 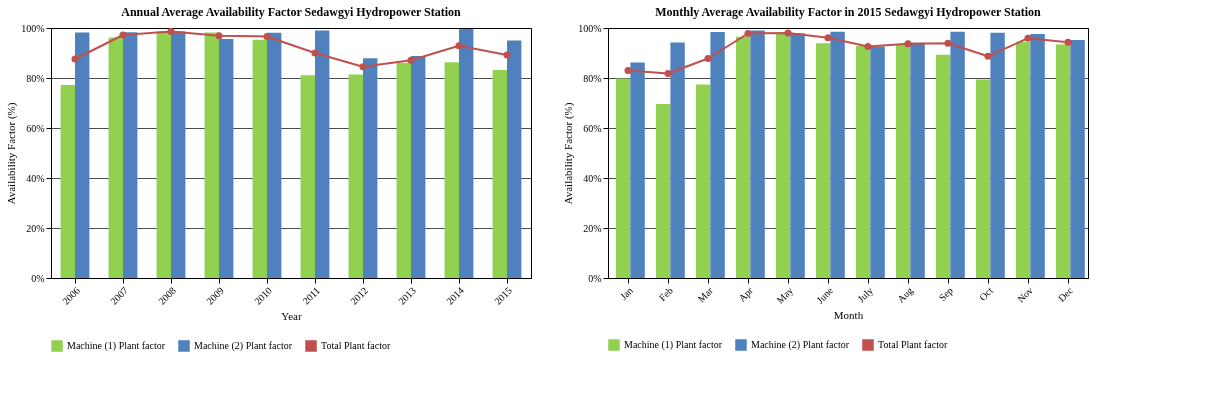 What do you see at coordinates (946, 294) in the screenshot?
I see `x-tick-label: Sep` at bounding box center [946, 294].